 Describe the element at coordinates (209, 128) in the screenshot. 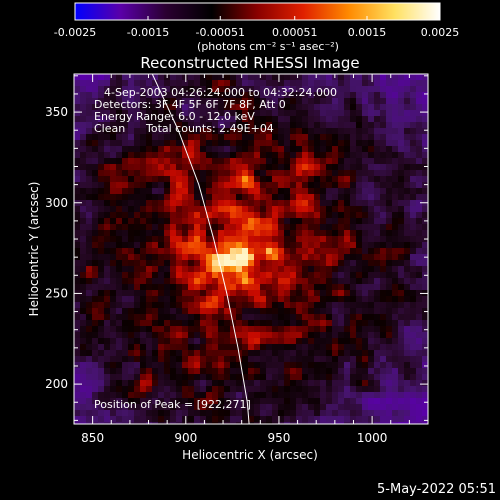

I see `total-counts: Total counts: 2.49E+04` at that location.